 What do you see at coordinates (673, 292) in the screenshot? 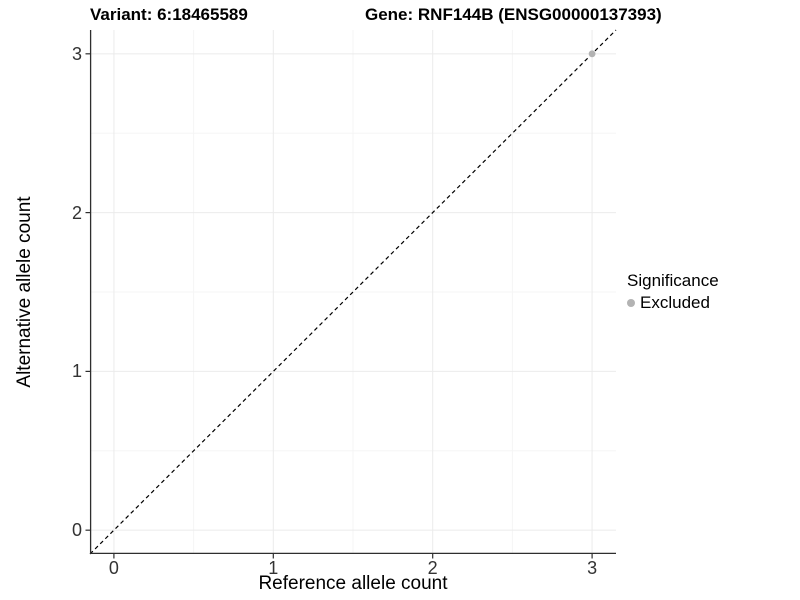
I see `legend: Significance Excluded` at bounding box center [673, 292].